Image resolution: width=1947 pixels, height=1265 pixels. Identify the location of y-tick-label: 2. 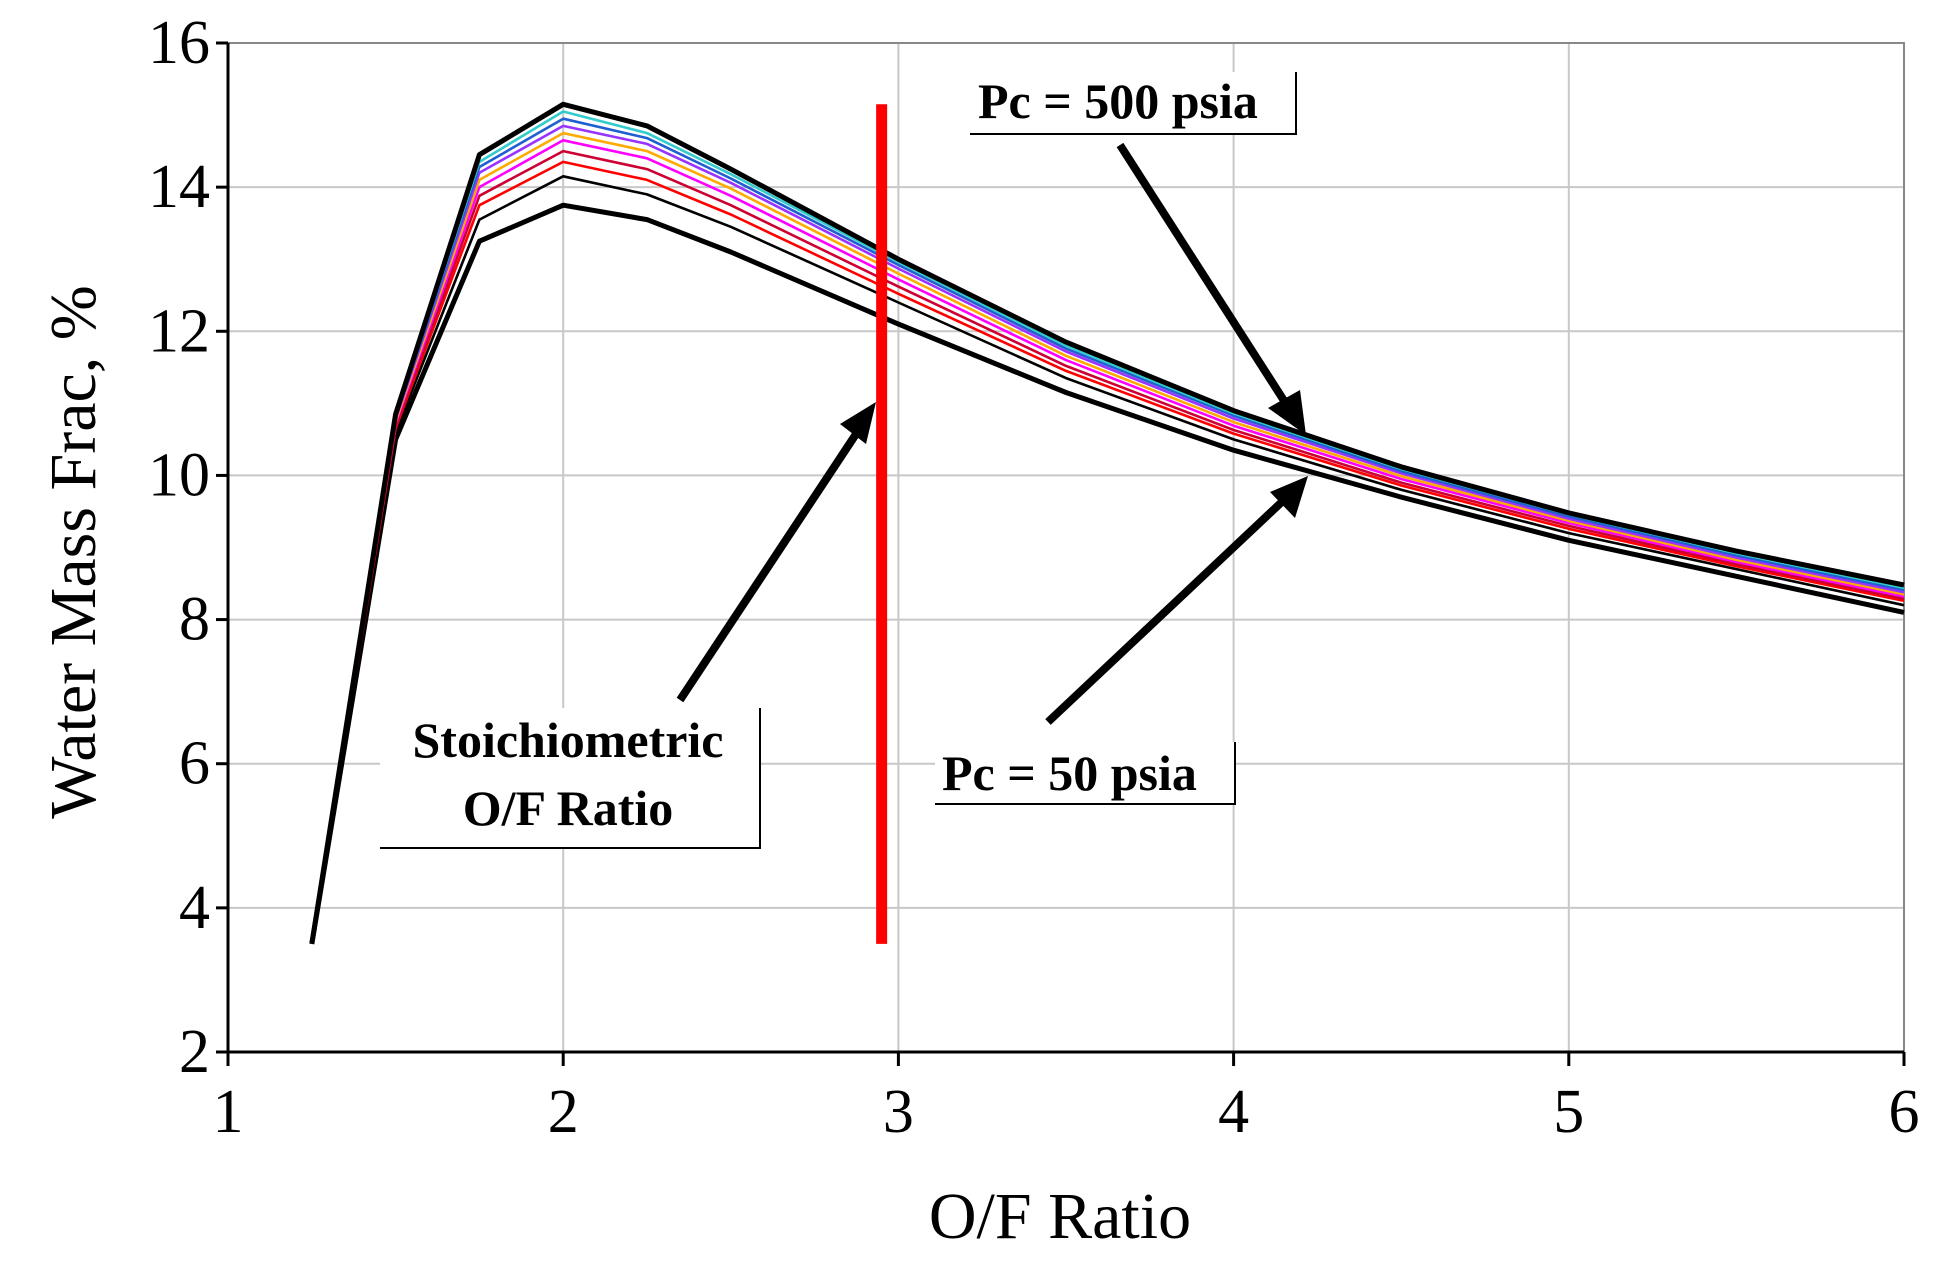
(194, 1052).